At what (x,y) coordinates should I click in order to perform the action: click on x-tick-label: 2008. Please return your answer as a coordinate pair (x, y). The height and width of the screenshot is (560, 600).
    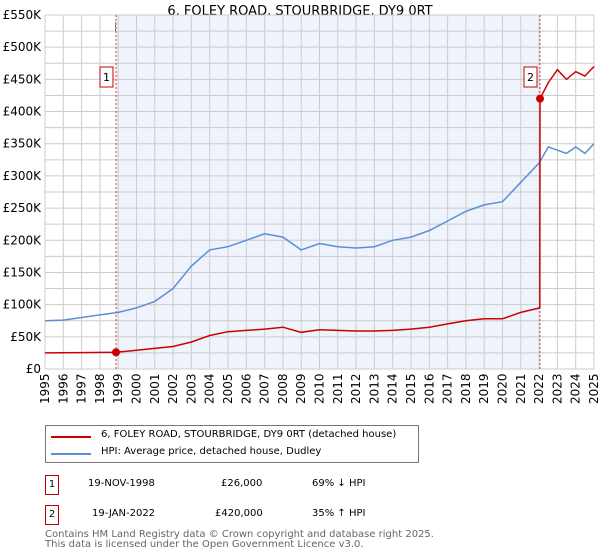
    Looking at the image, I should click on (283, 388).